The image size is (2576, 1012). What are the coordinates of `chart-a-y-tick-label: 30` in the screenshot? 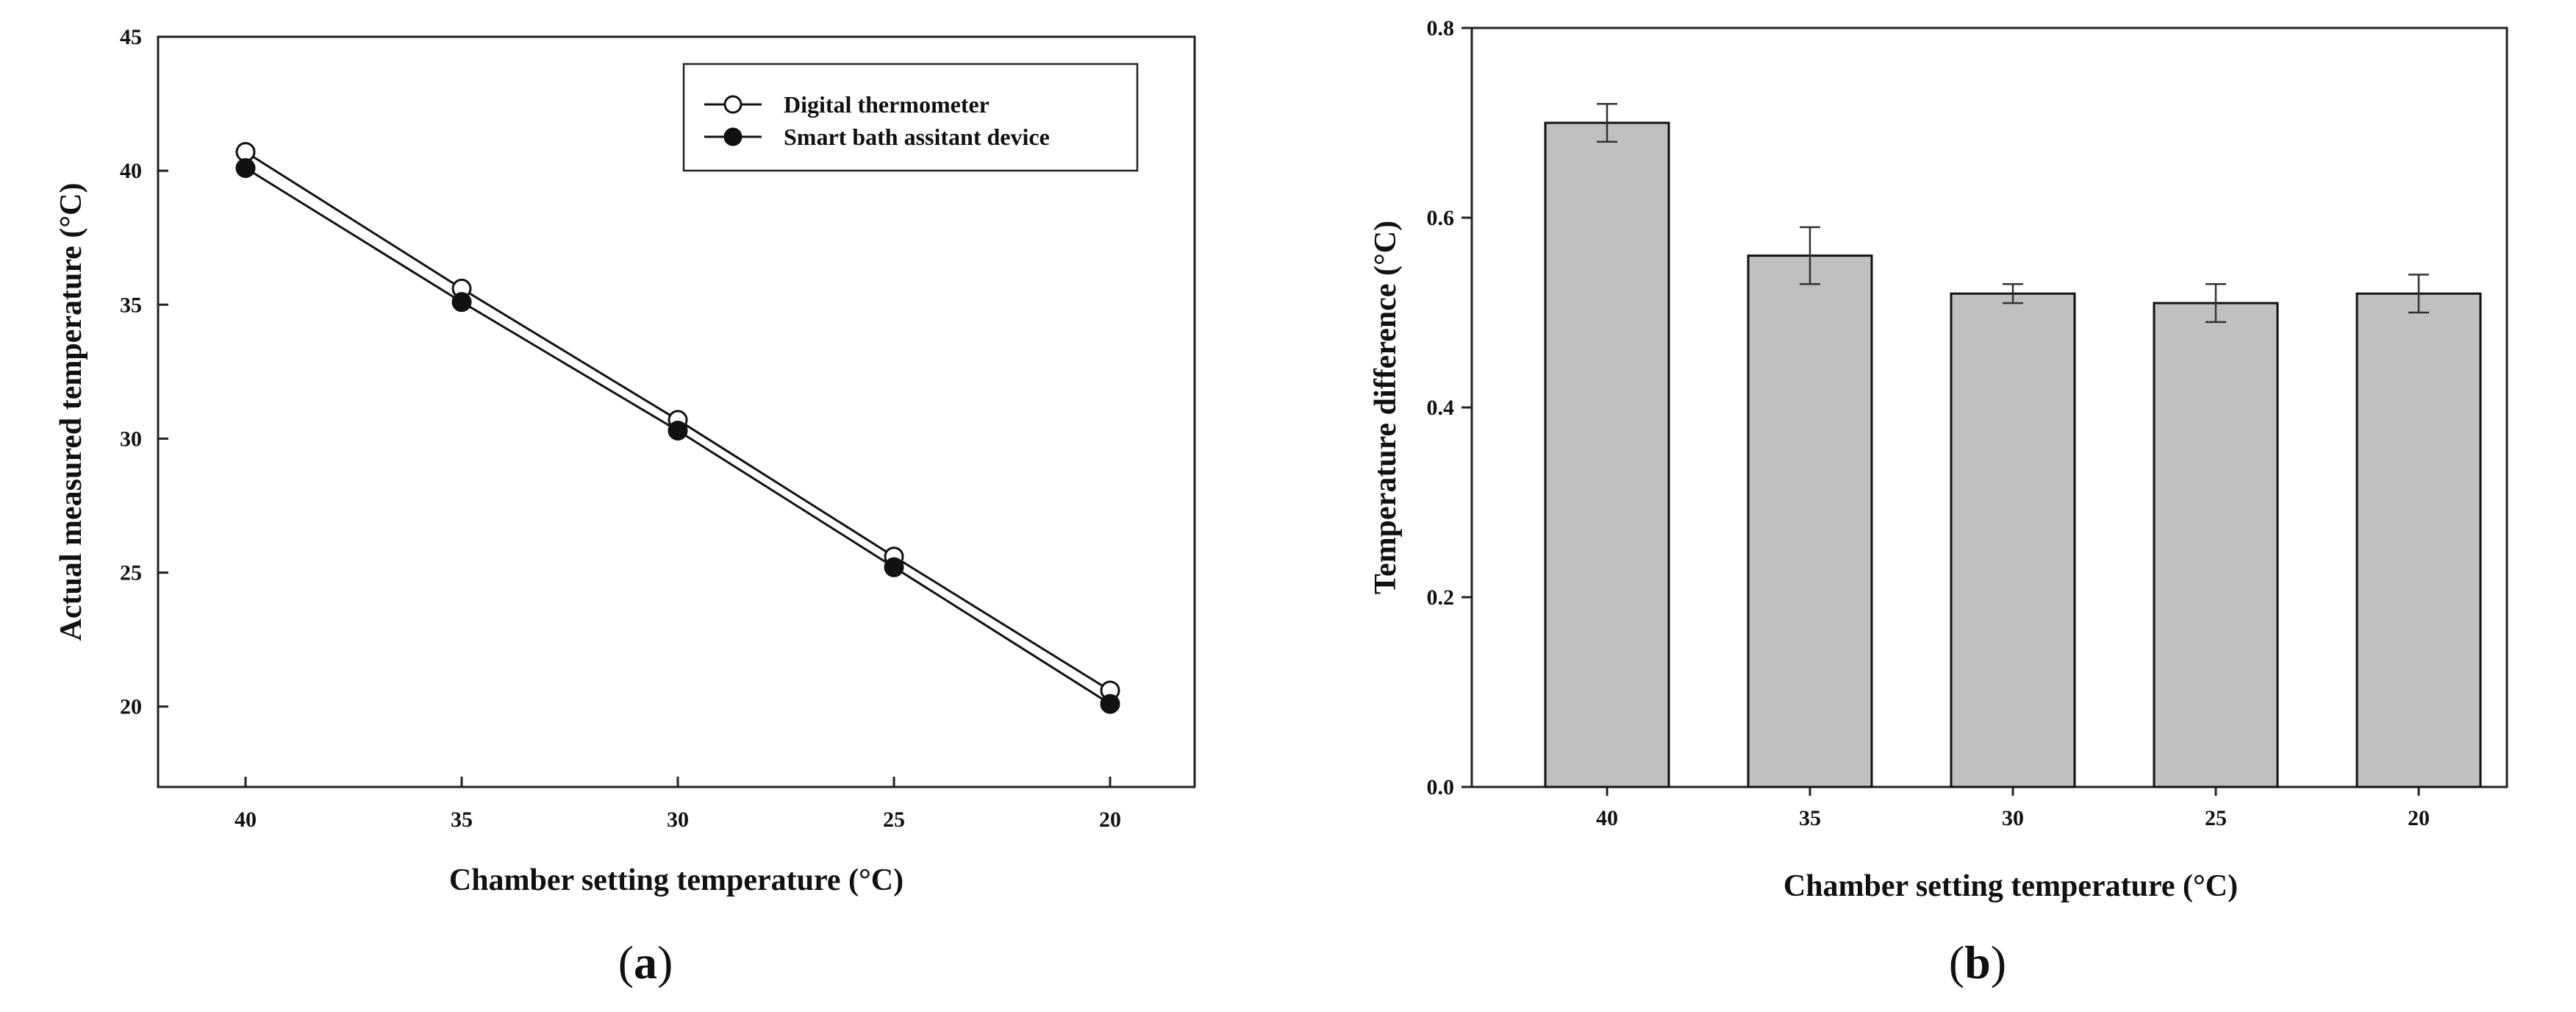 It's located at (131, 439).